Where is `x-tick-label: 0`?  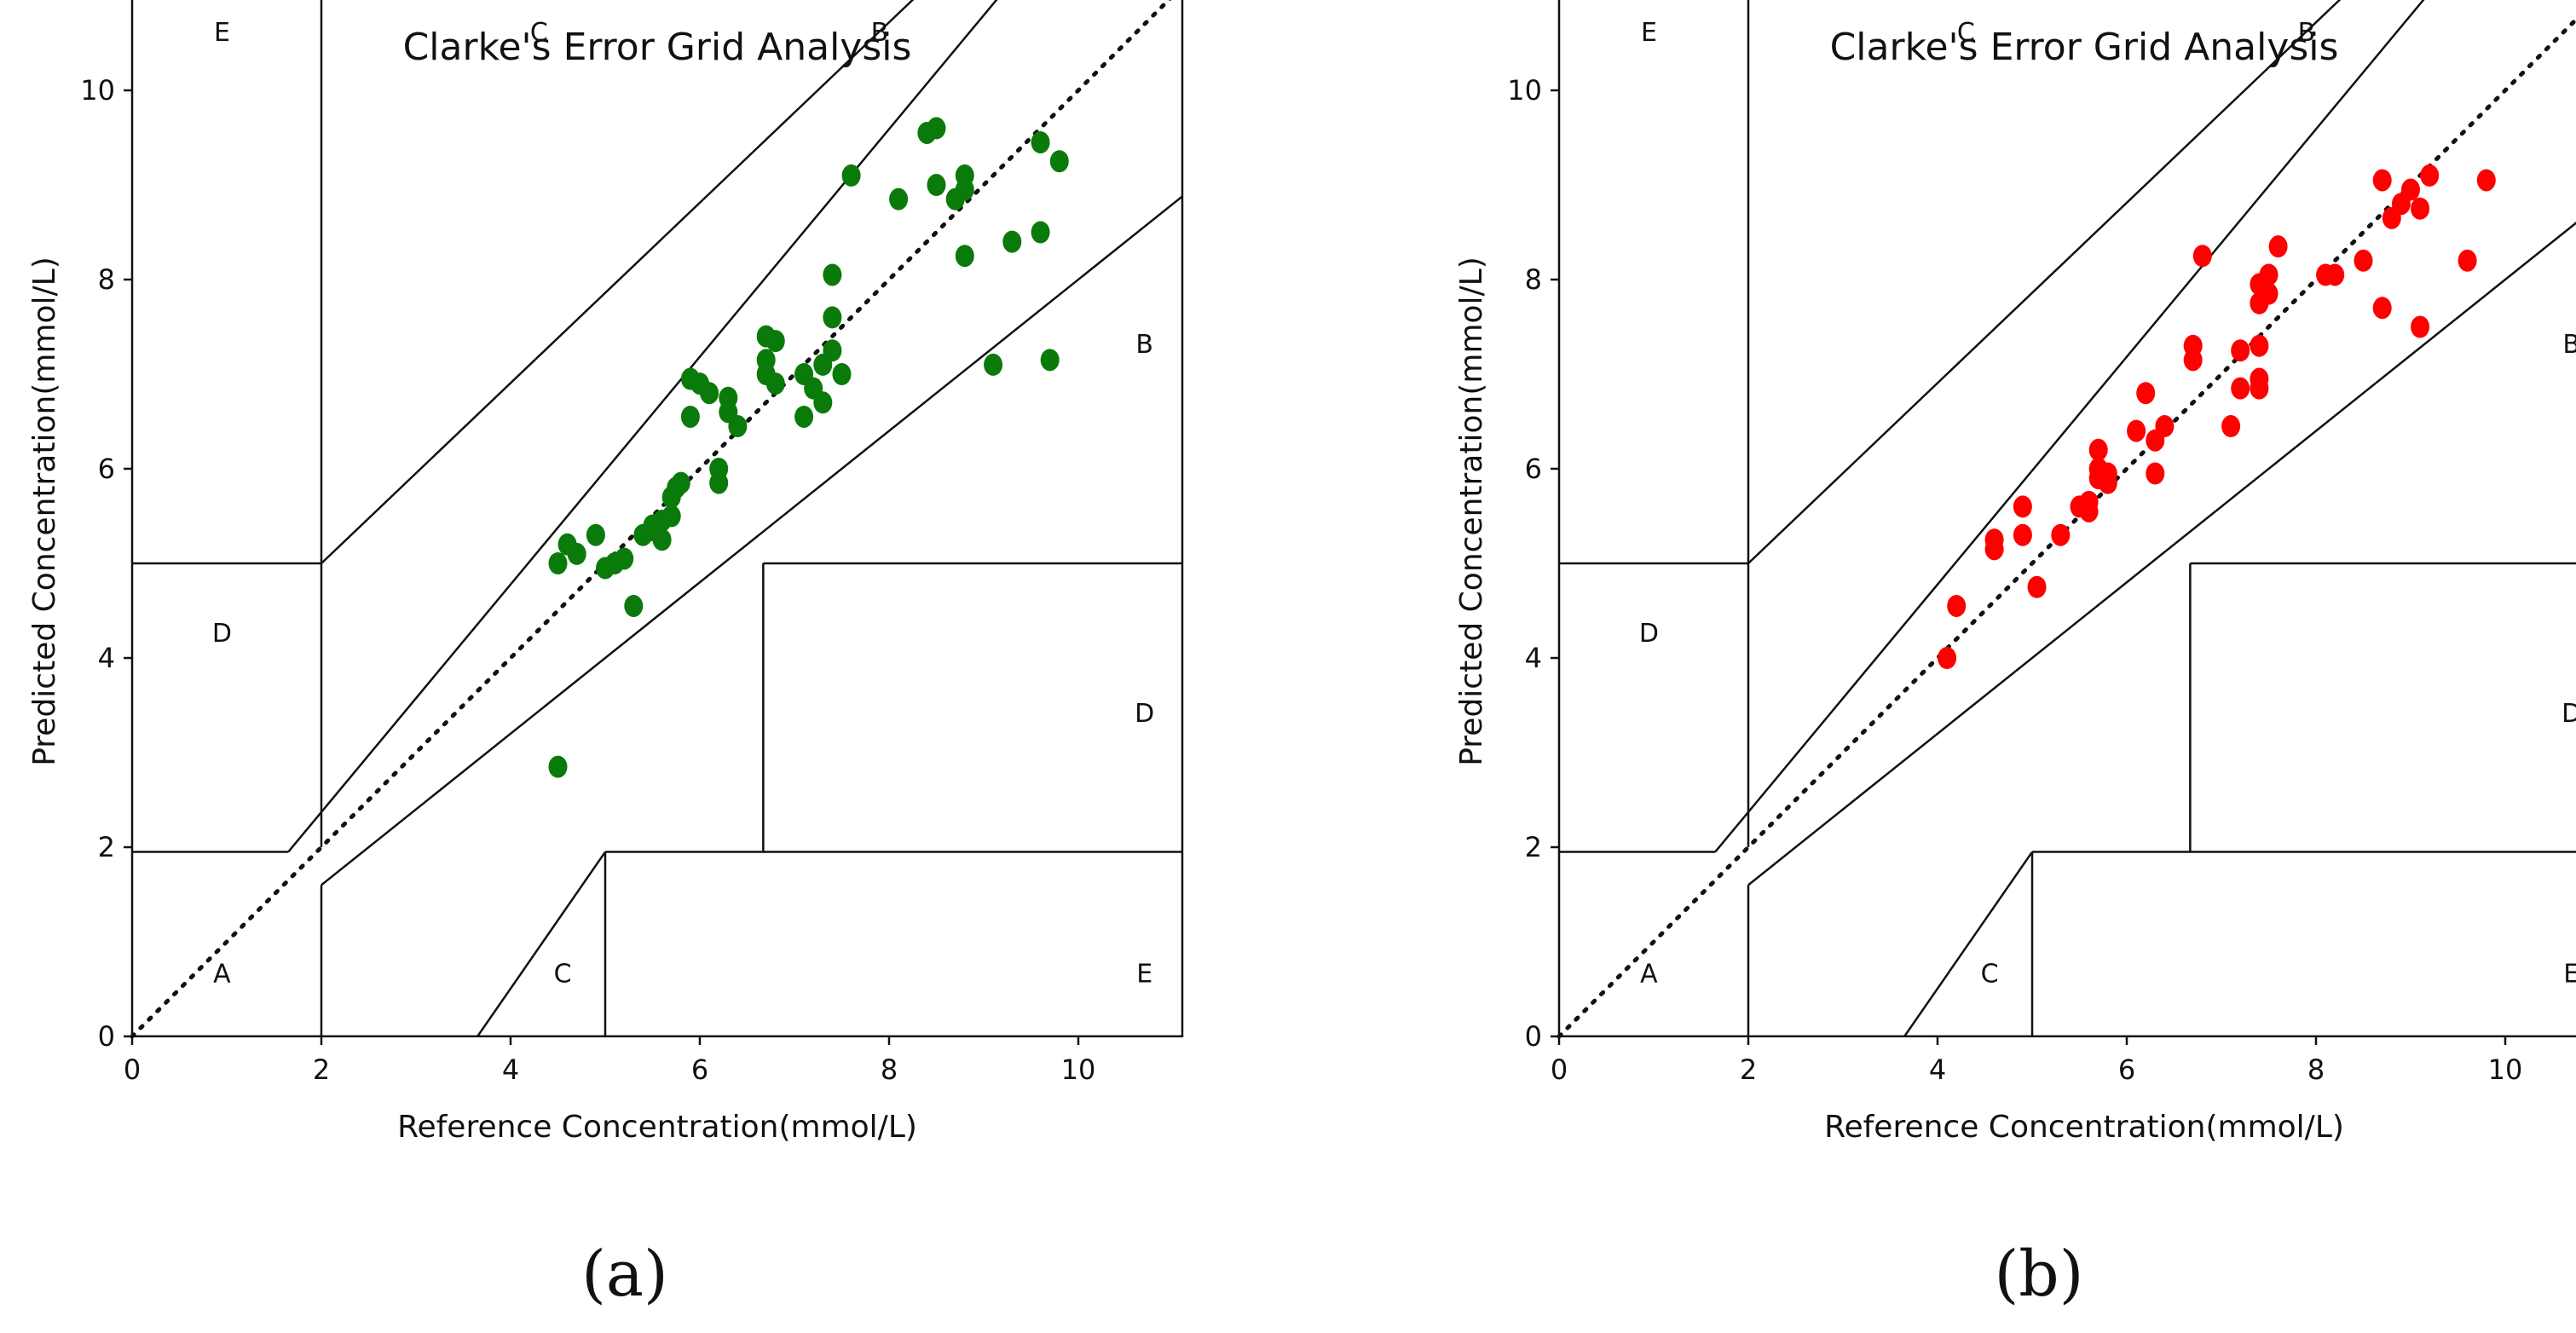 x-tick-label: 0 is located at coordinates (132, 1069).